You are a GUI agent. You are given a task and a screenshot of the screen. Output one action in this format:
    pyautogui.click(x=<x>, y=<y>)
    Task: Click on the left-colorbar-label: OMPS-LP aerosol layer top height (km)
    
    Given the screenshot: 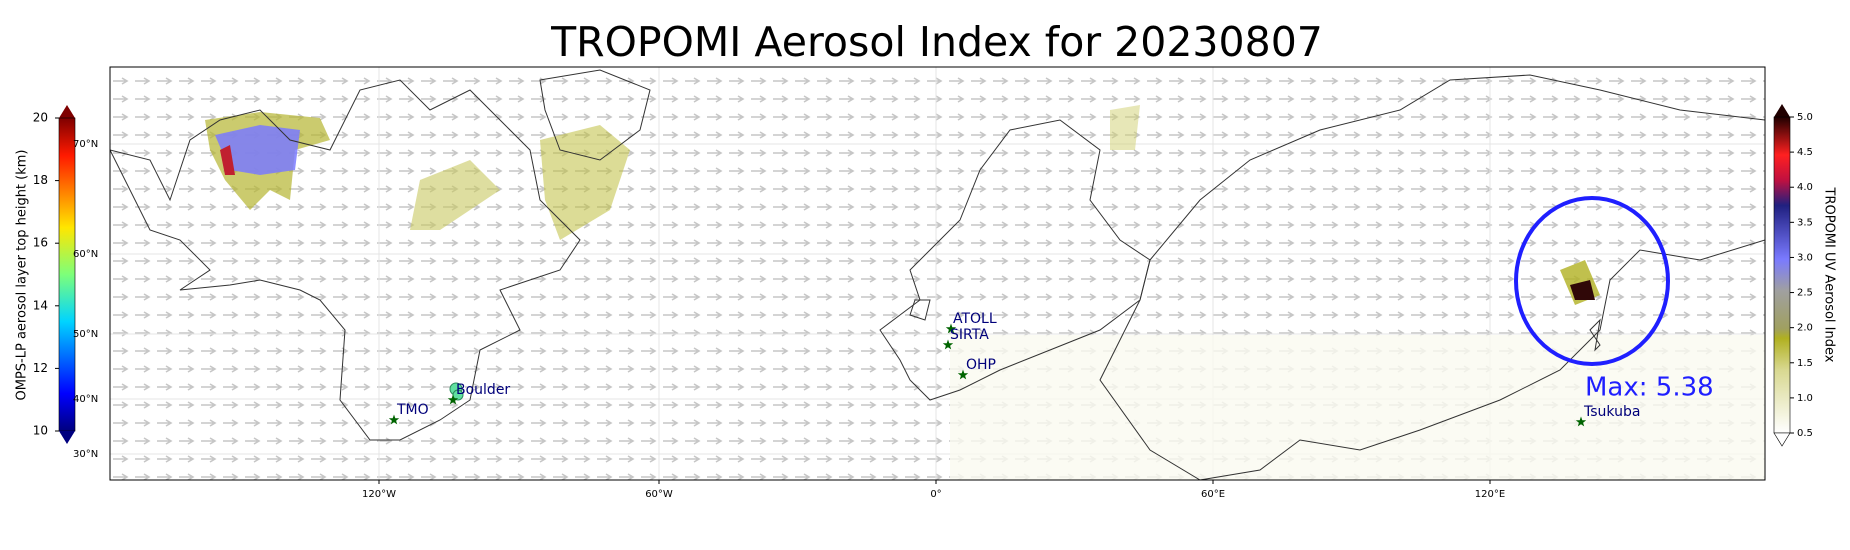 What is the action you would take?
    pyautogui.click(x=22, y=275)
    